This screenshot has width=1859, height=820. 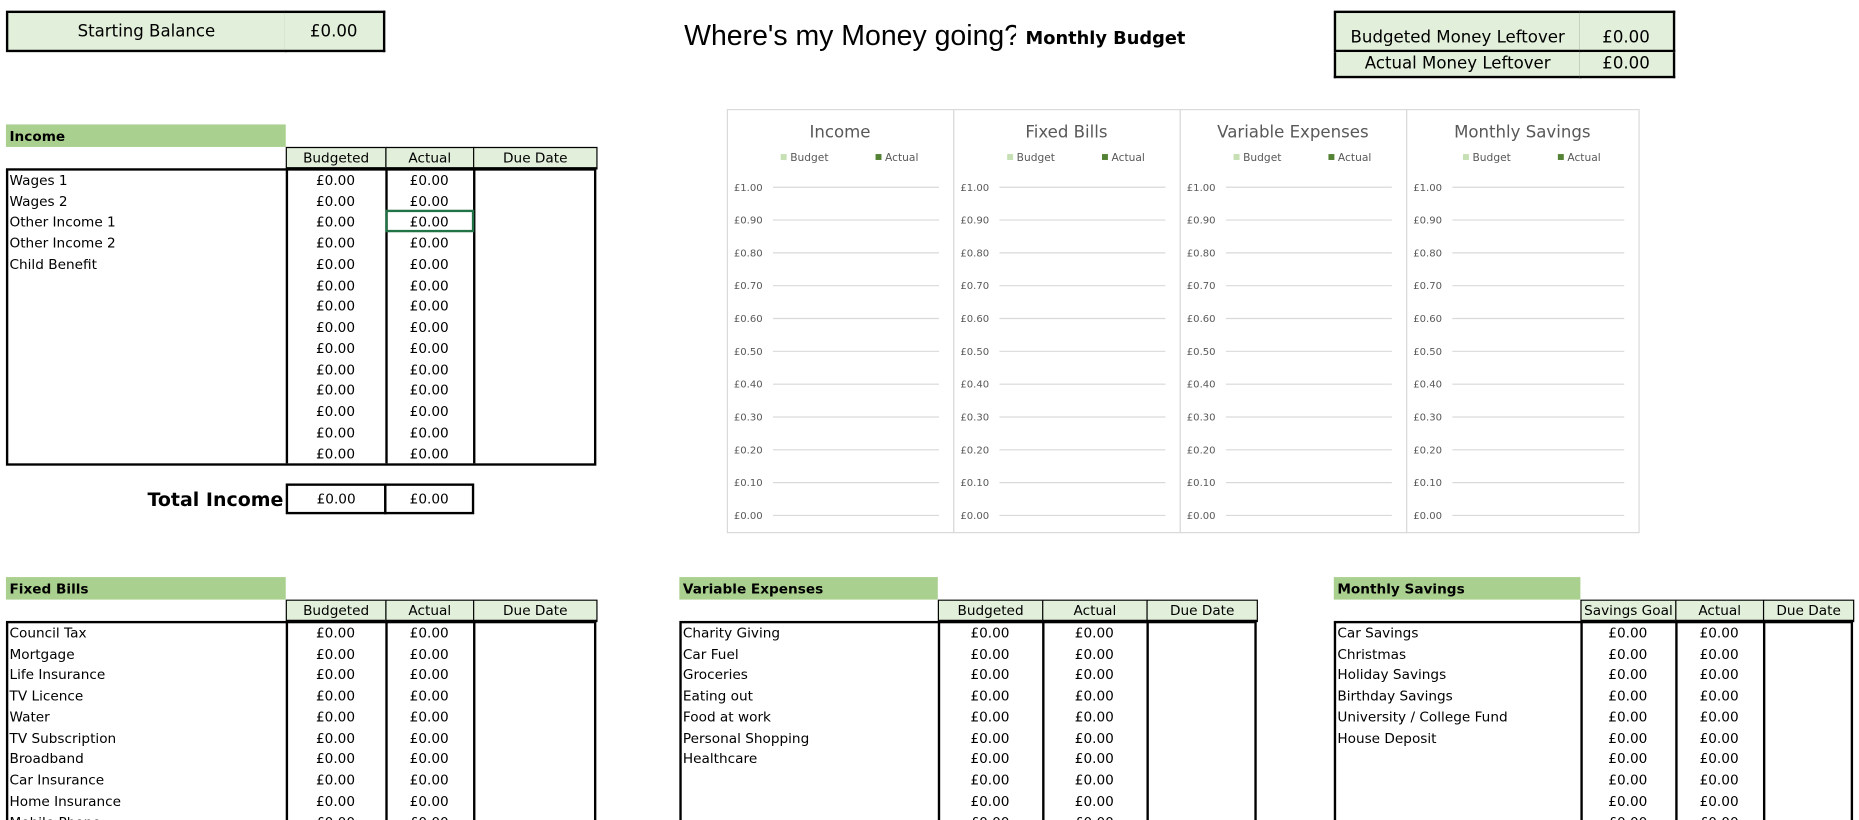 What do you see at coordinates (1372, 653) in the screenshot?
I see `row-label: Christmas` at bounding box center [1372, 653].